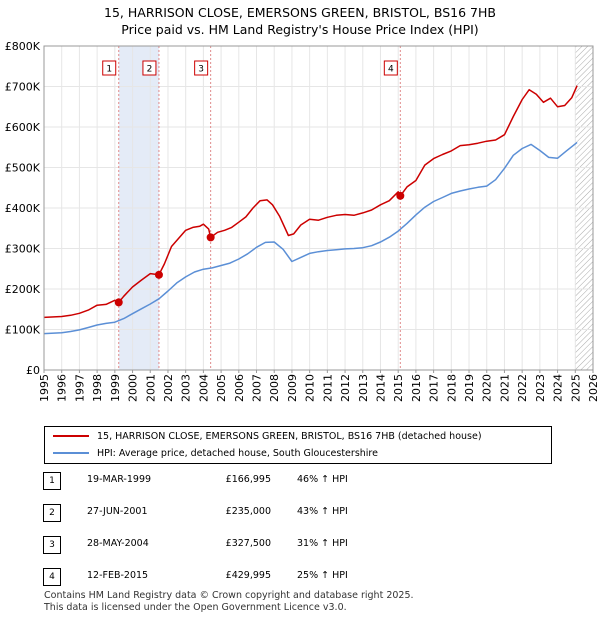 This screenshot has width=600, height=620. I want to click on sale-label-number: 1, so click(109, 70).